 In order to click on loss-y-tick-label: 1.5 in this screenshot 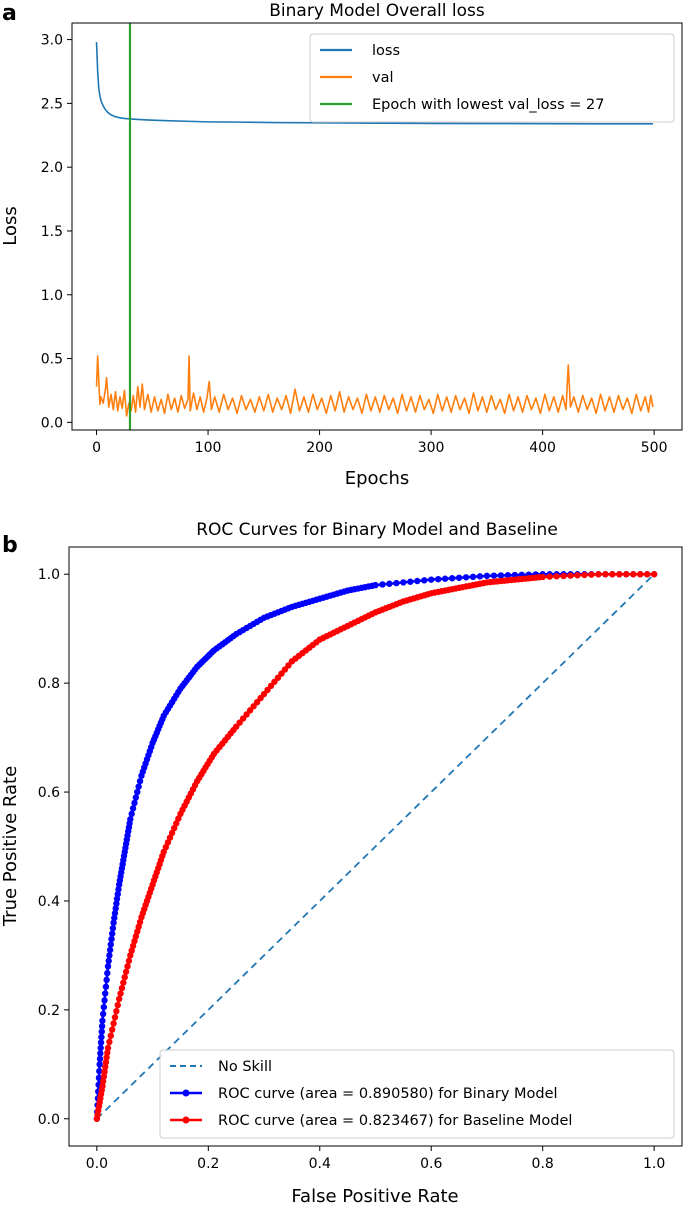, I will do `click(52, 232)`.